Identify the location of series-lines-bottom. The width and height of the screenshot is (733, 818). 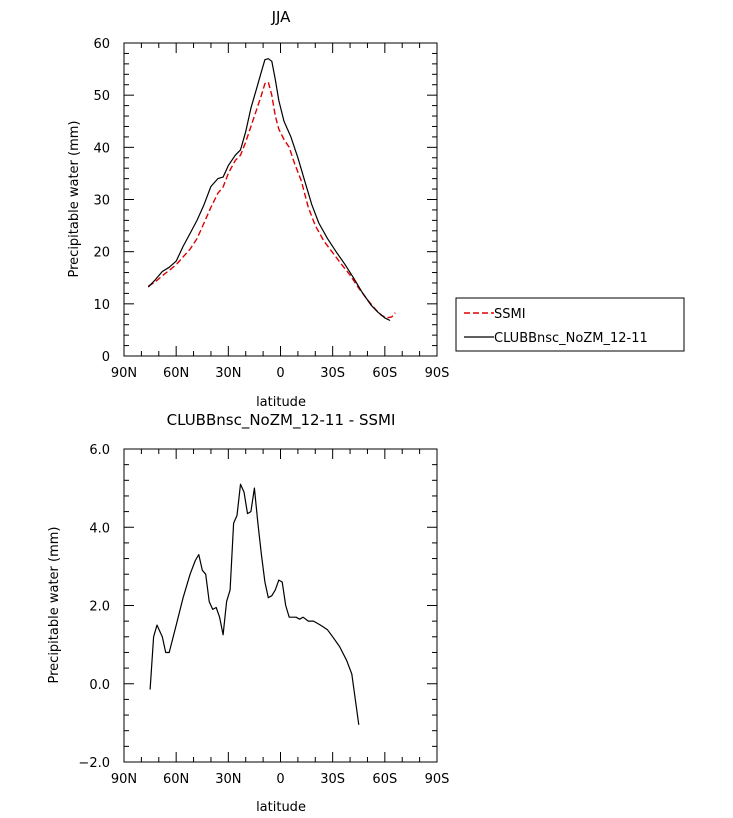
(254, 604).